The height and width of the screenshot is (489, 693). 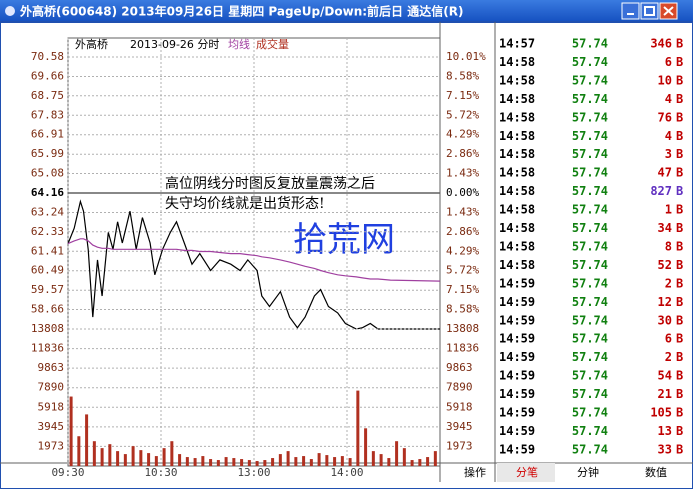 I want to click on title-bar, so click(x=346, y=11).